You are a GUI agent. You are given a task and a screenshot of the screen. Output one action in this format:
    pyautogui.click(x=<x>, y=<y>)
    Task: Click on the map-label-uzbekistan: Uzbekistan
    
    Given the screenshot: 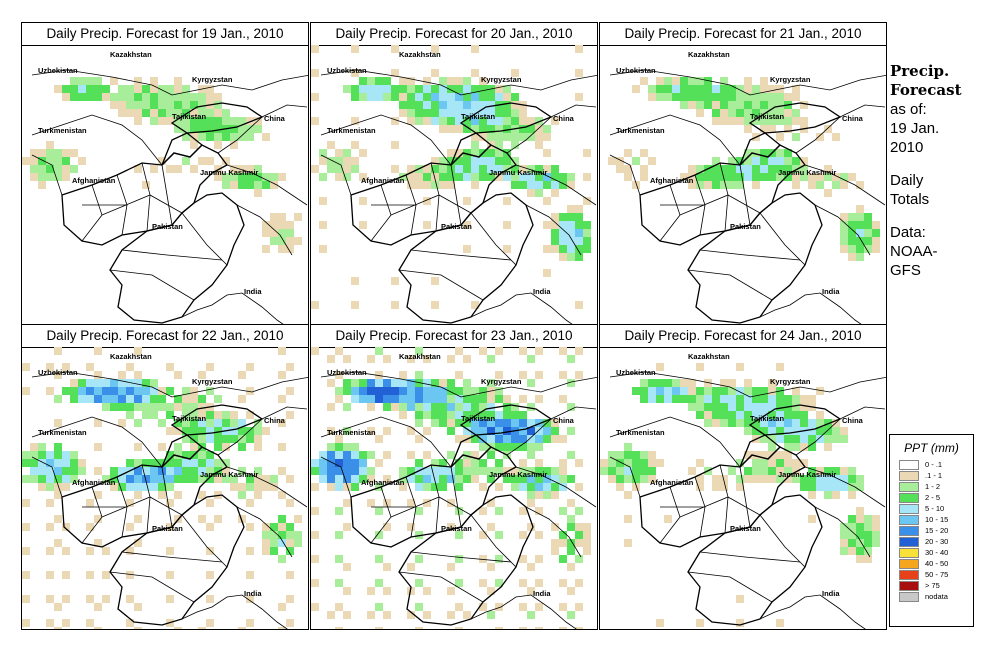 What is the action you would take?
    pyautogui.click(x=347, y=70)
    